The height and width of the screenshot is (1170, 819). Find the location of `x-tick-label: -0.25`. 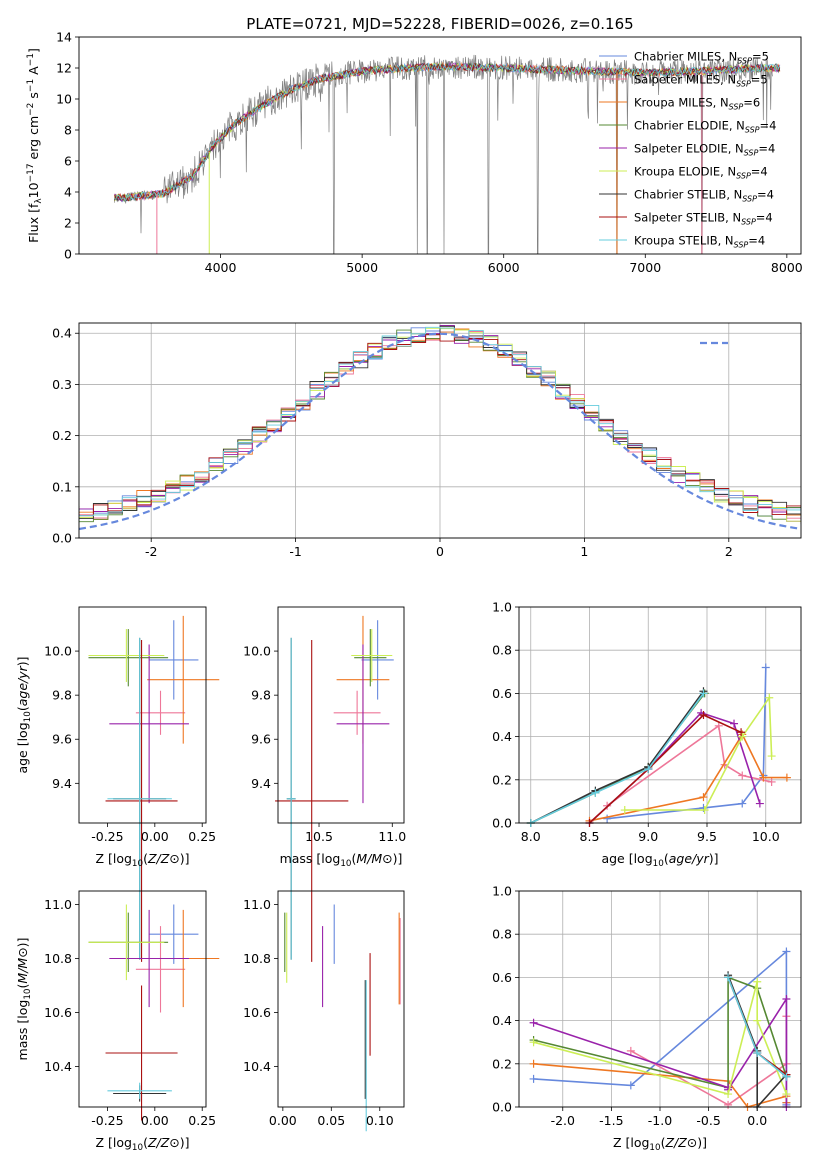

x-tick-label: -0.25 is located at coordinates (107, 1120).